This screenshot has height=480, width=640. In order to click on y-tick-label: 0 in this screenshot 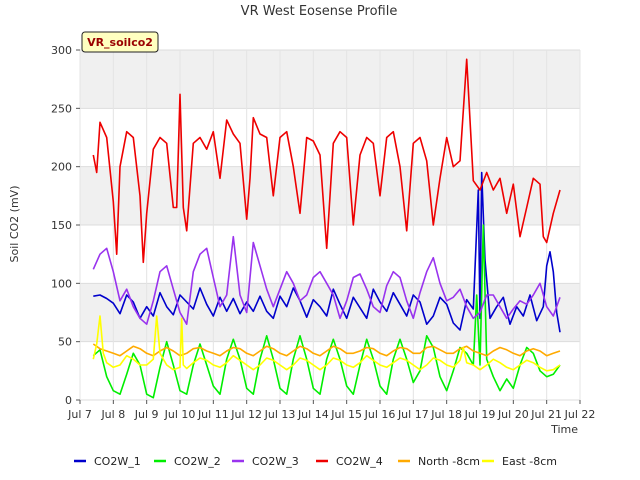, I will do `click(68, 400)`.